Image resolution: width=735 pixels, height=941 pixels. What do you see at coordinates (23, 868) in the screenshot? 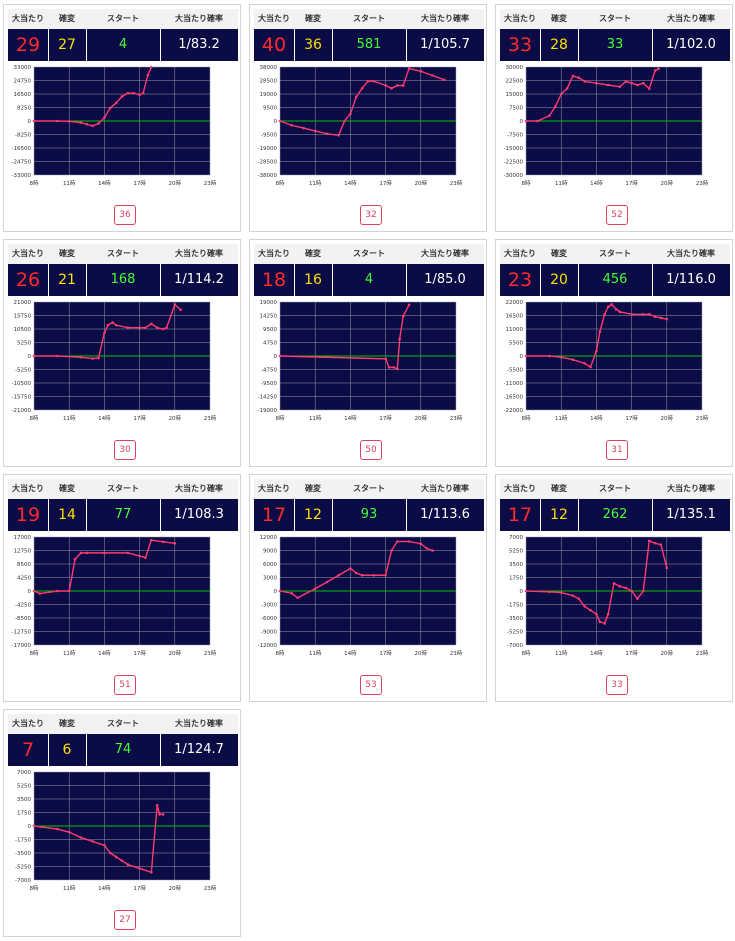
I see `y-tick-label: -5250` at bounding box center [23, 868].